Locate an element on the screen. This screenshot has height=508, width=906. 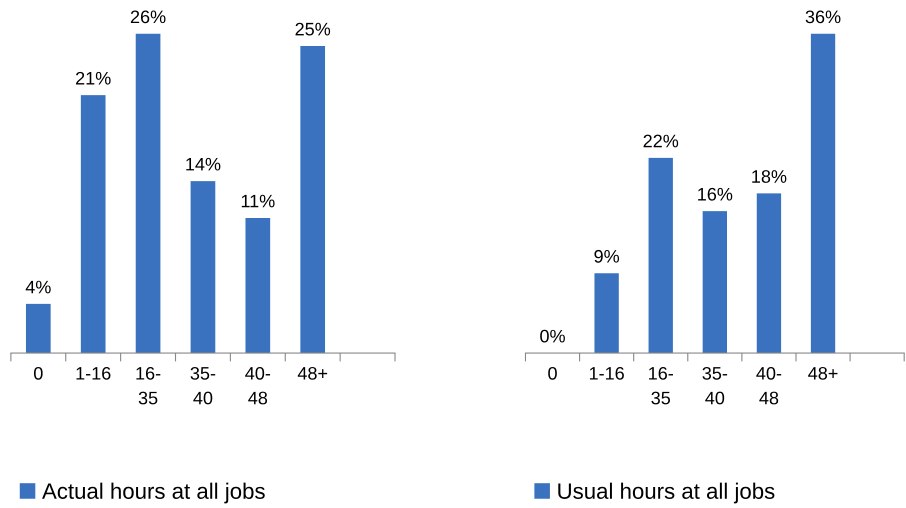
data-label: 36% is located at coordinates (823, 17).